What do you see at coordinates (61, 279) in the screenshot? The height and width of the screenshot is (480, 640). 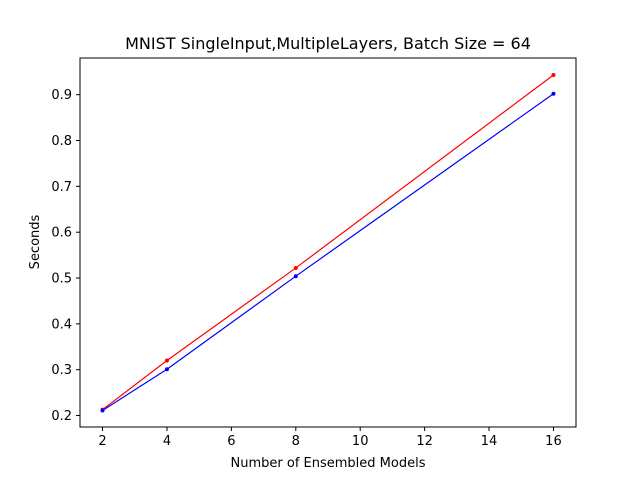 I see `y-tick-label: 0.5` at bounding box center [61, 279].